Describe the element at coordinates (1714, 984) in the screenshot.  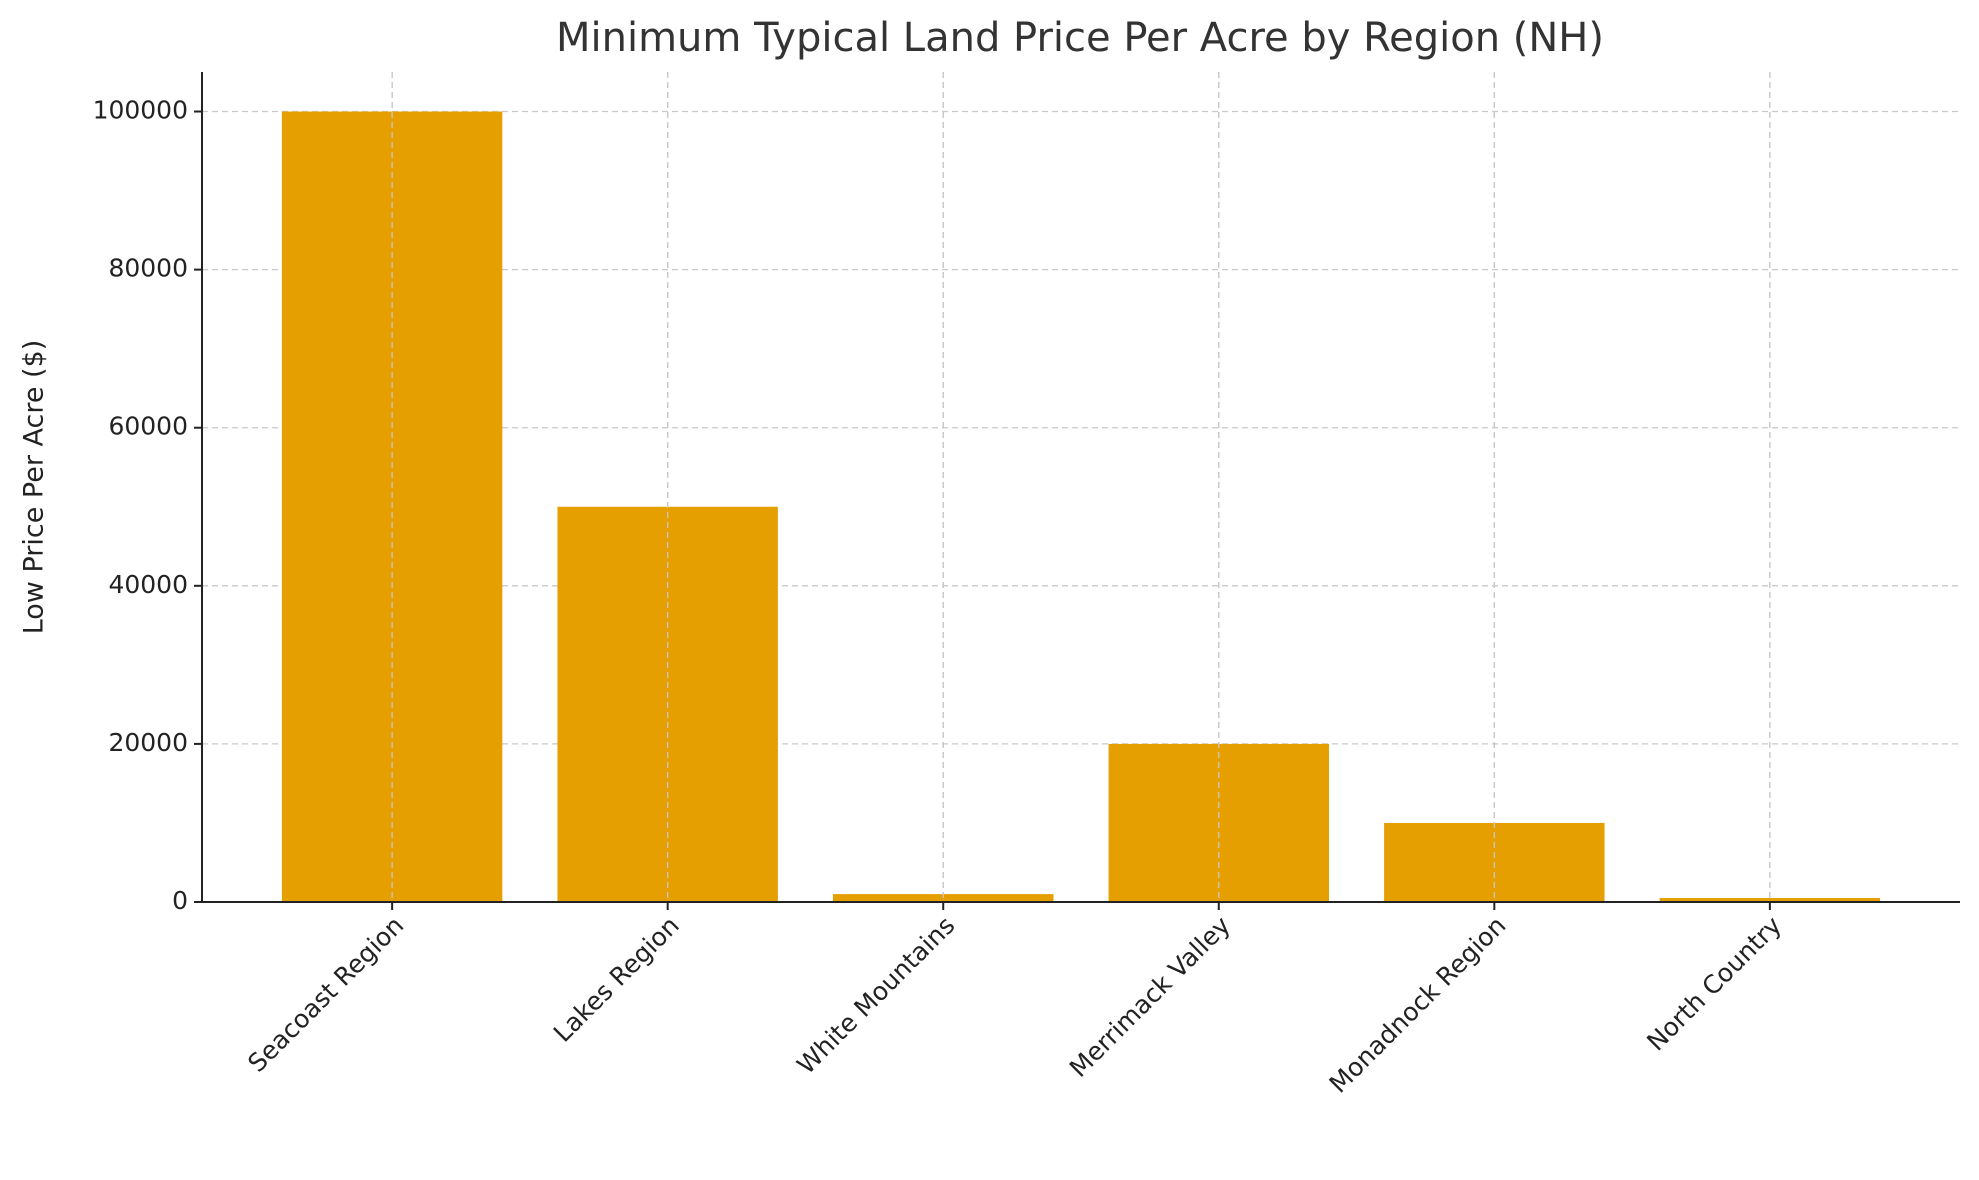
I see `x-tick-label: North Country` at that location.